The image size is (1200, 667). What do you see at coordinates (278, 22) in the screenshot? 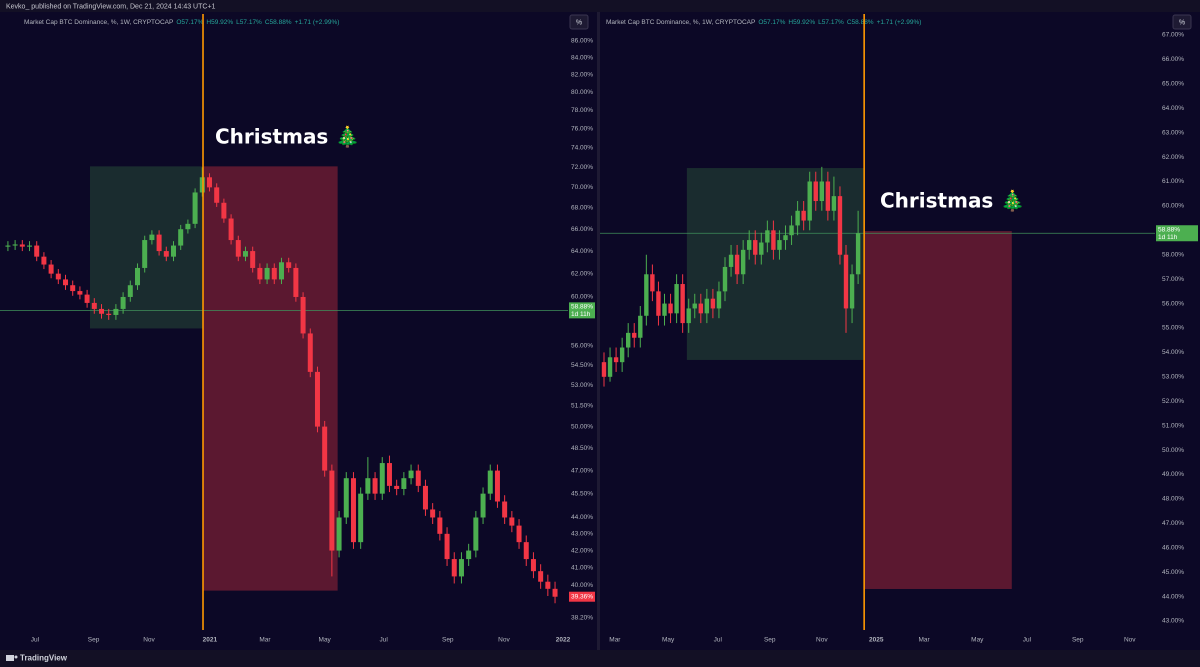
I see `legend-close: C58.88%` at bounding box center [278, 22].